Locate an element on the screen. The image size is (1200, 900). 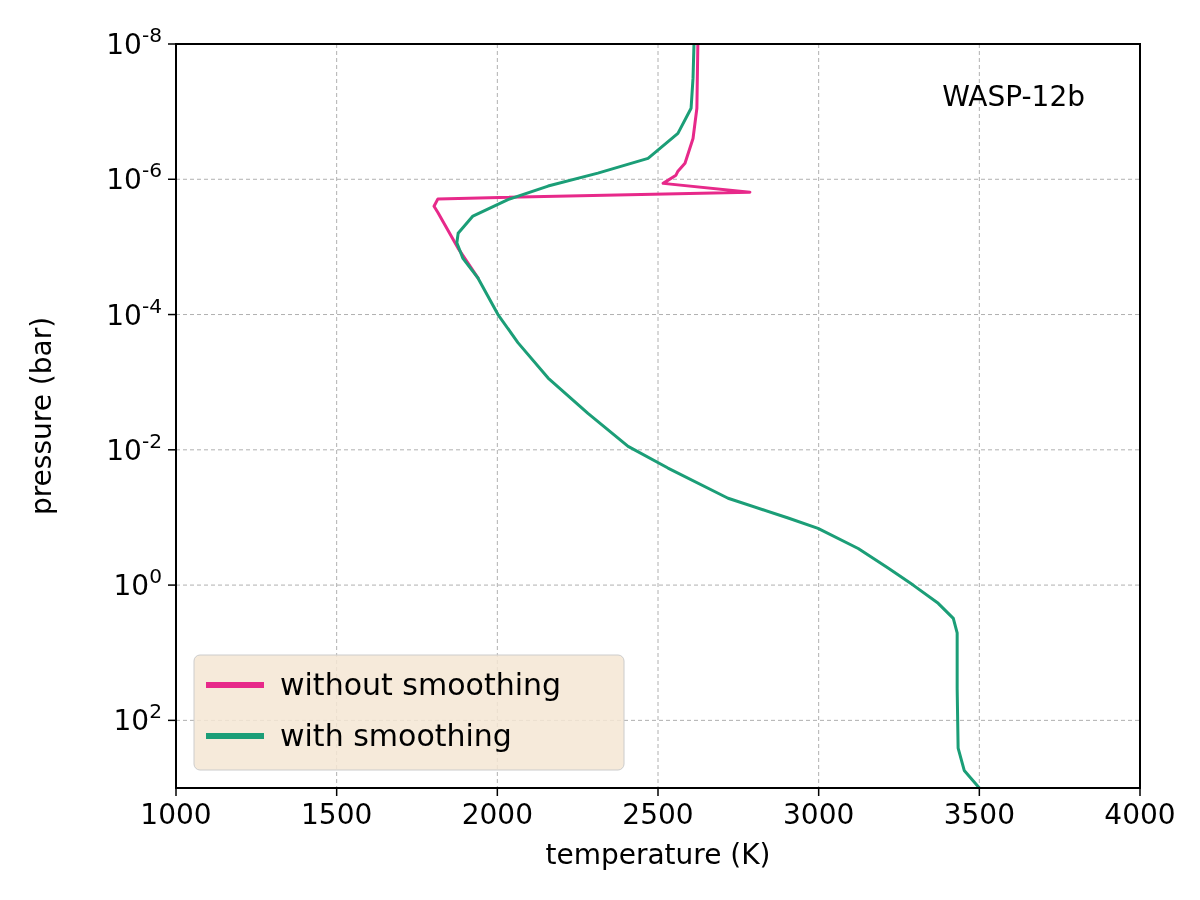
y-tick-label: 10$^{-8}$ is located at coordinates (134, 42).